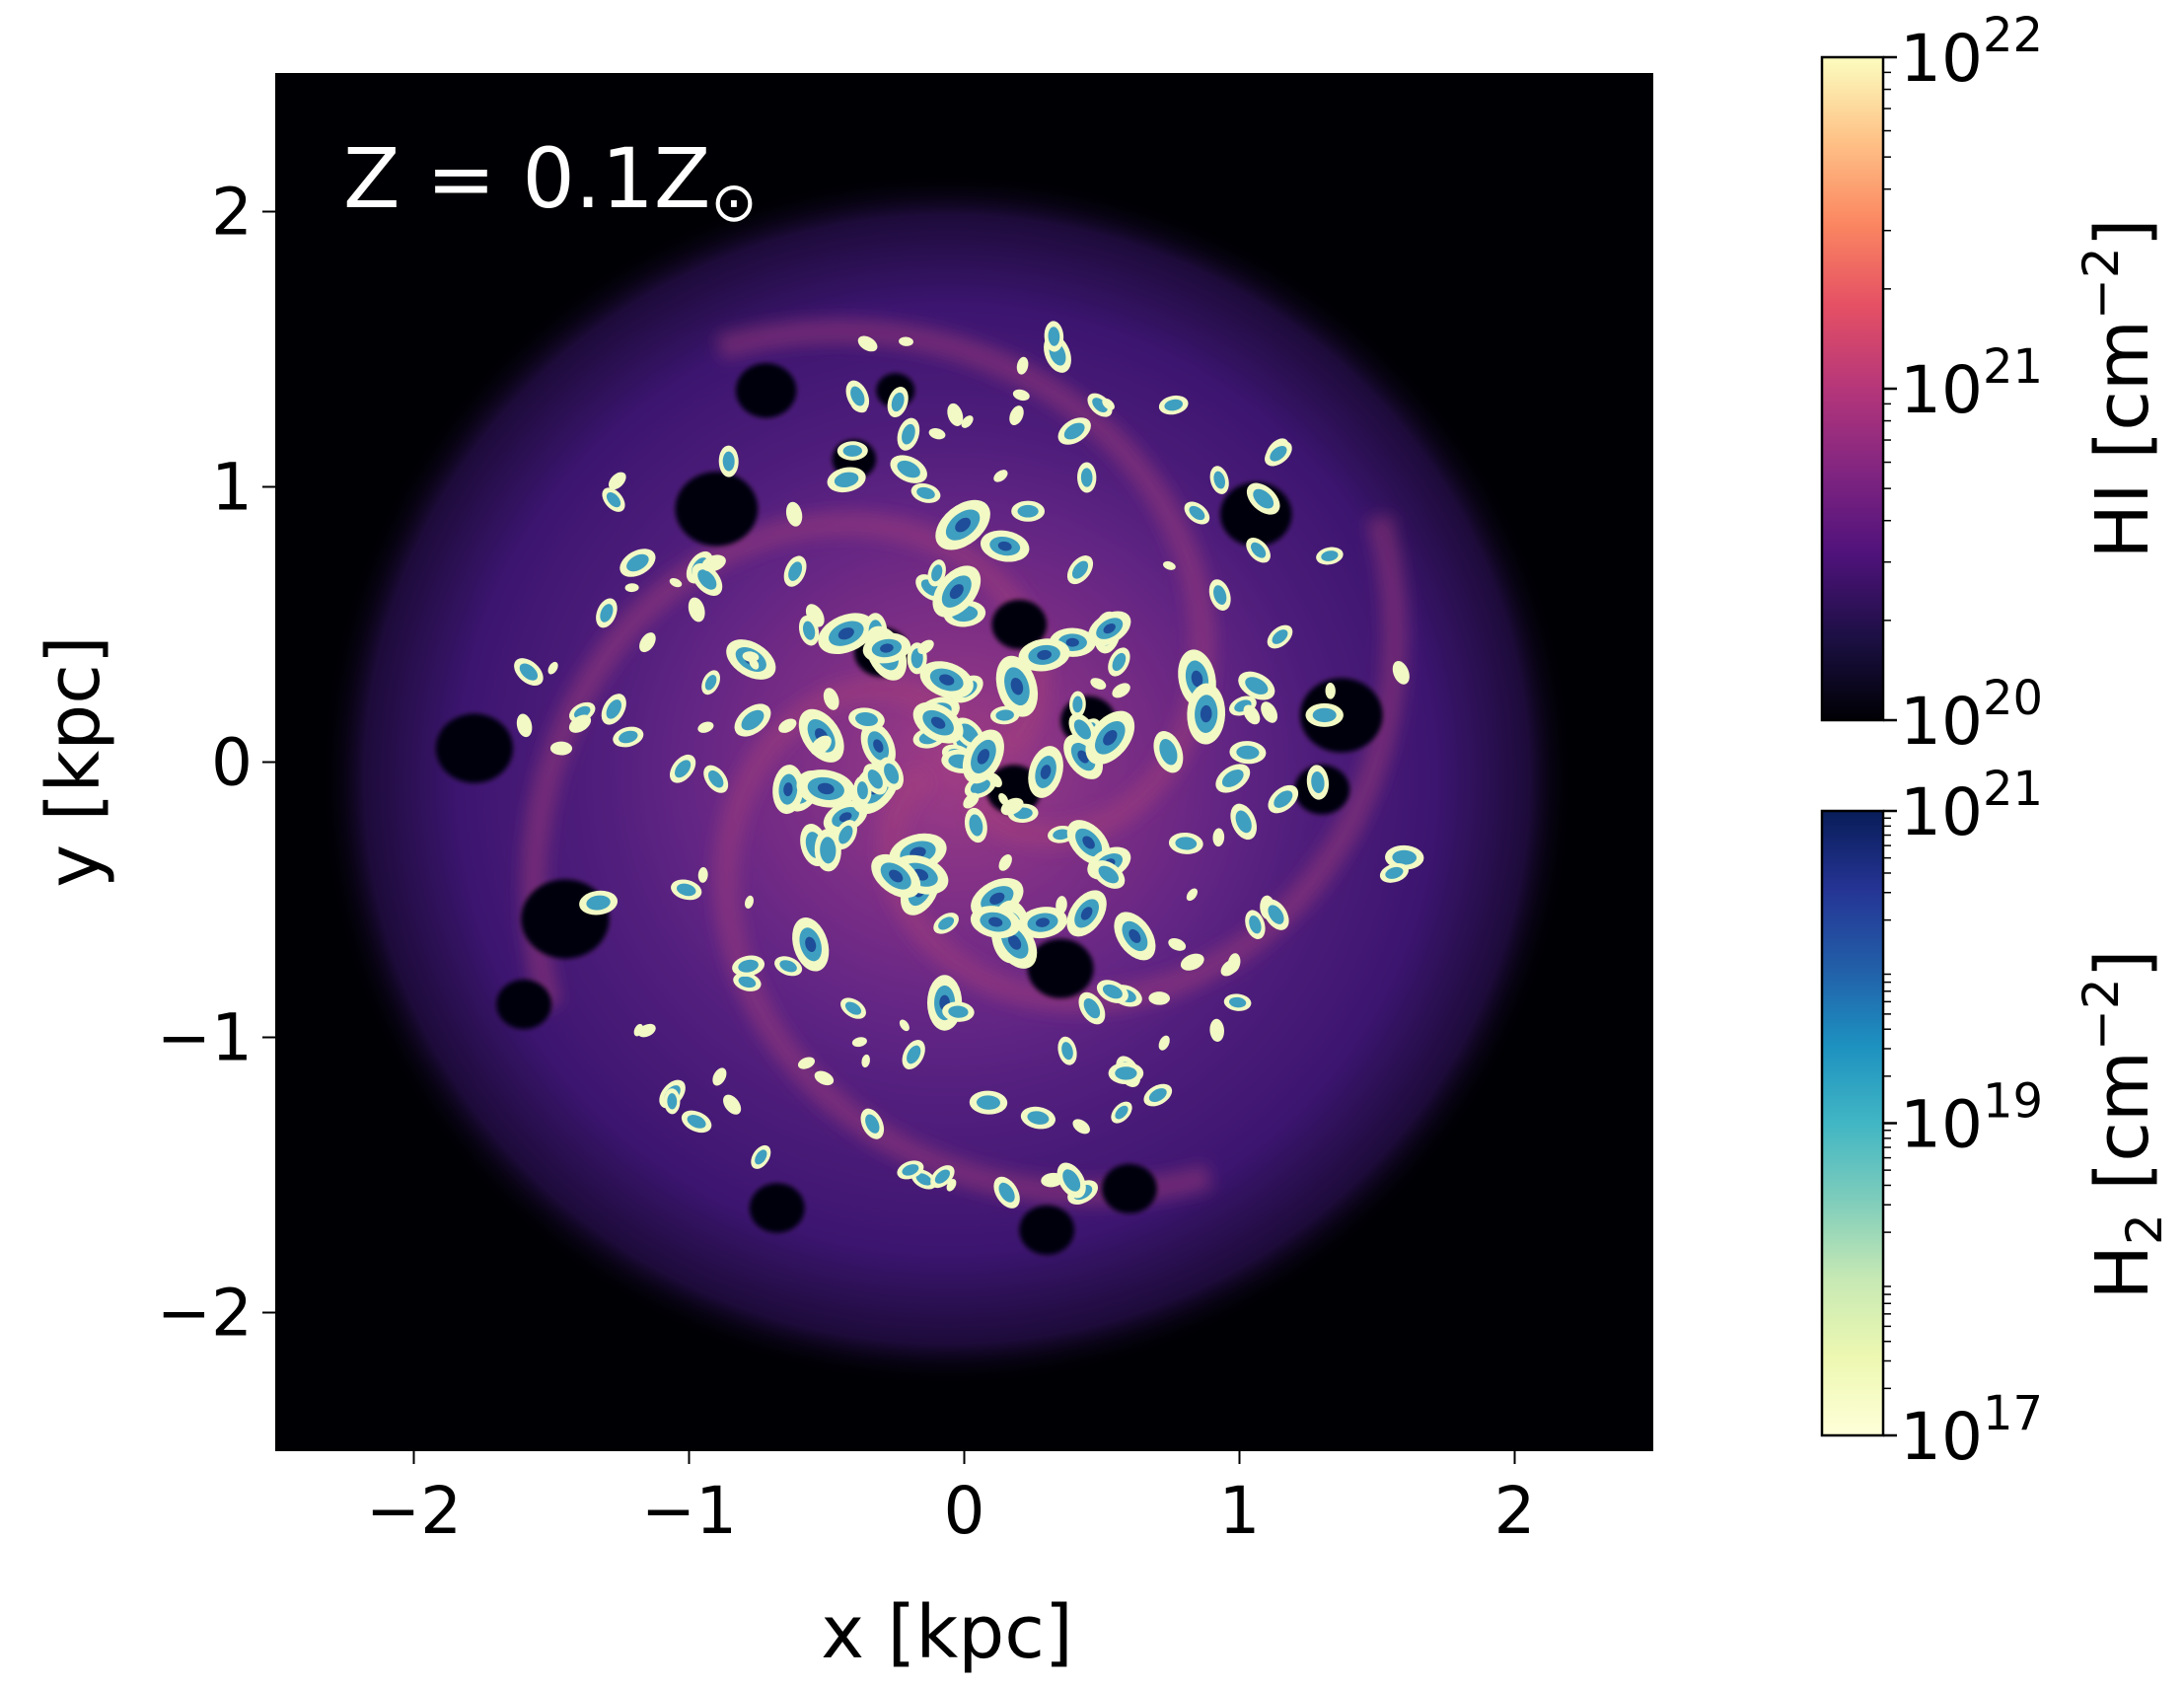  I want to click on x-tick-label: 2, so click(1515, 1511).